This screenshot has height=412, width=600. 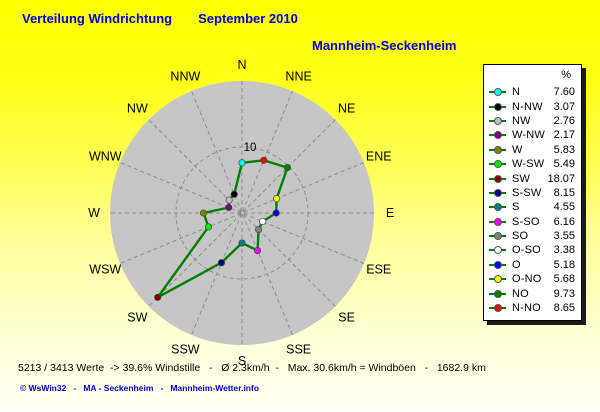 What do you see at coordinates (263, 221) in the screenshot?
I see `data-point-O-SO` at bounding box center [263, 221].